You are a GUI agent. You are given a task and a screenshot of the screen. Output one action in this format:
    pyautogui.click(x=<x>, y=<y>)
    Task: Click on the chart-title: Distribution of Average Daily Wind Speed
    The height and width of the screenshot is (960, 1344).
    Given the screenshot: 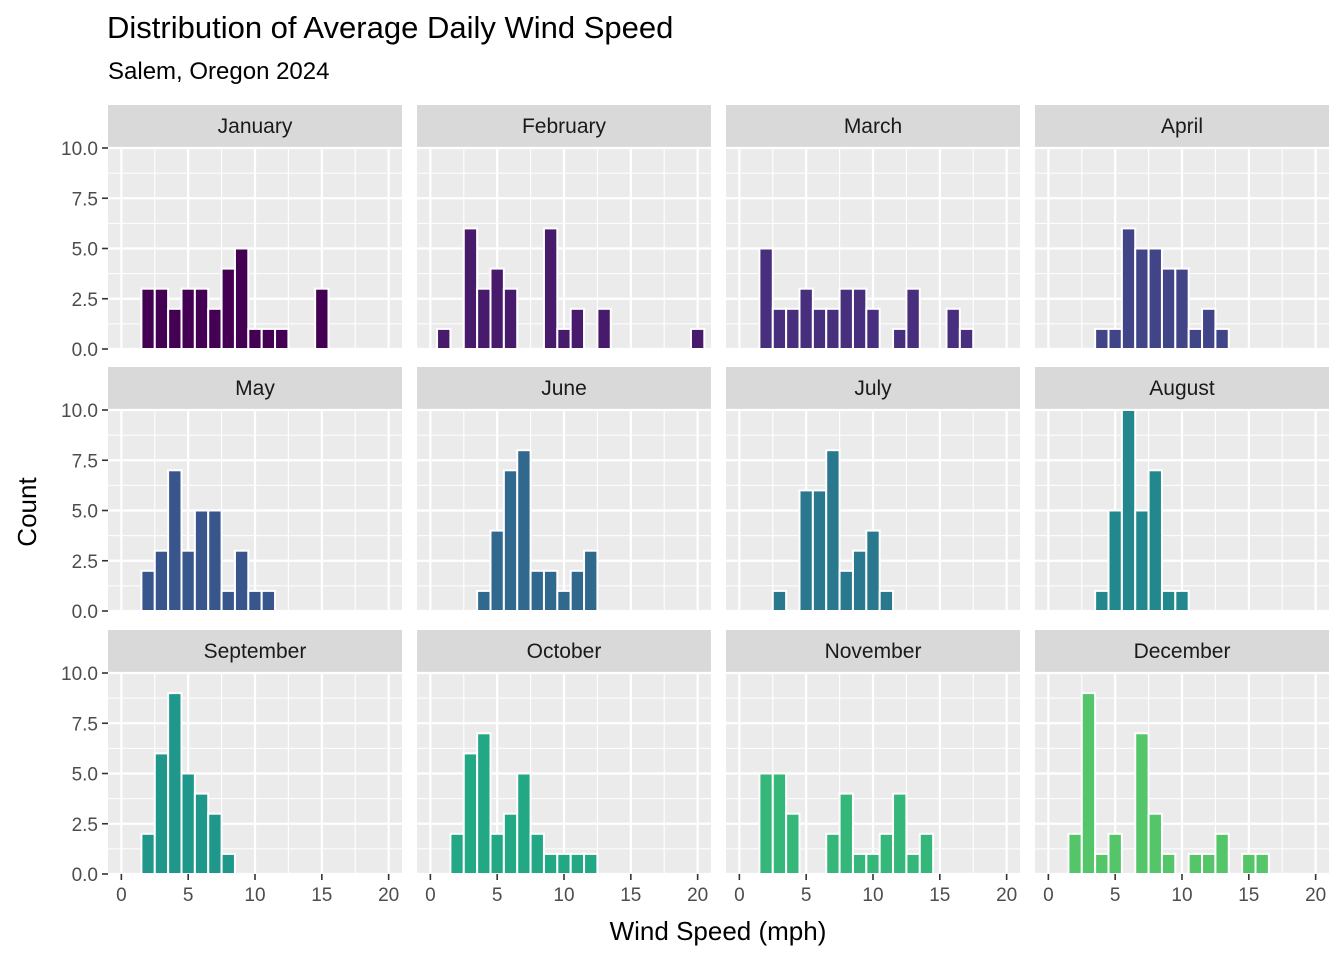 What is the action you would take?
    pyautogui.click(x=390, y=27)
    